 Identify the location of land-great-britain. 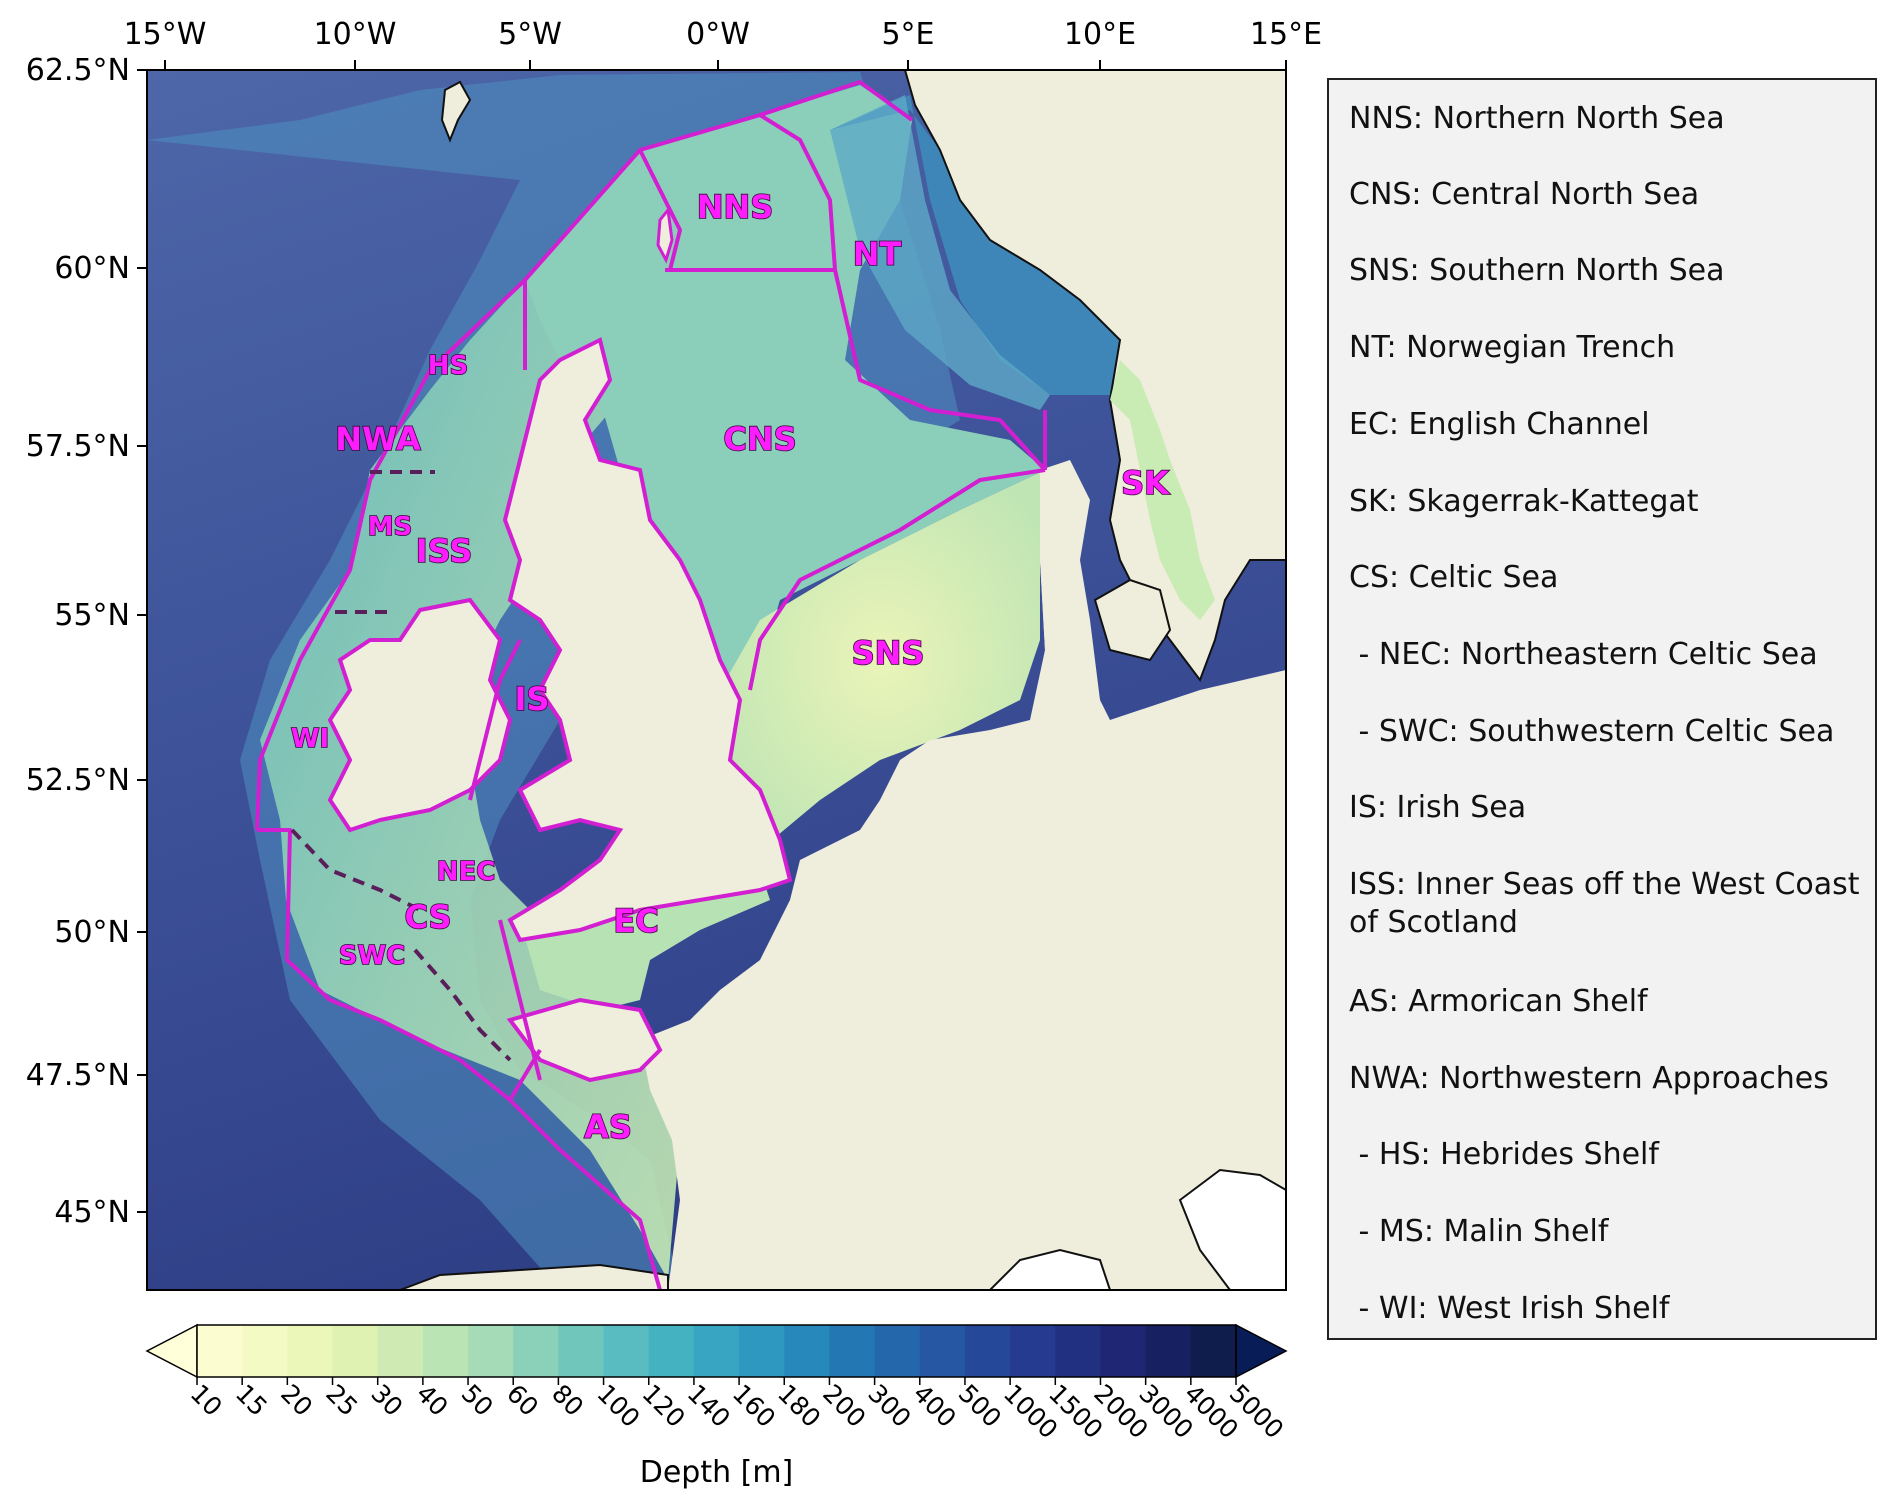
(647, 640).